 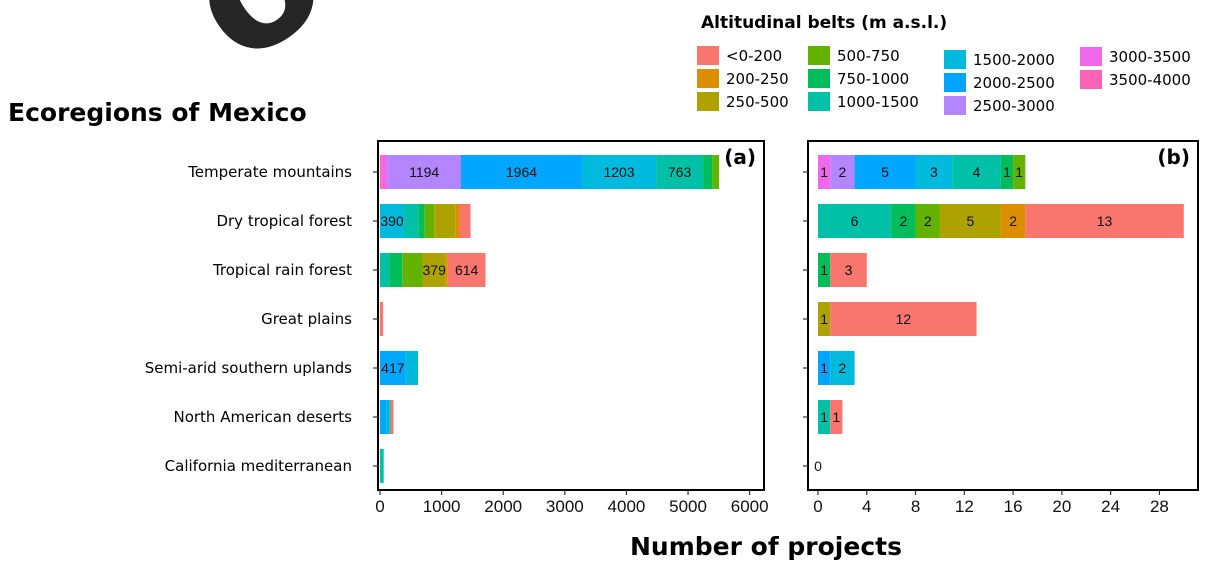 I want to click on data-label: 1194, so click(x=424, y=172).